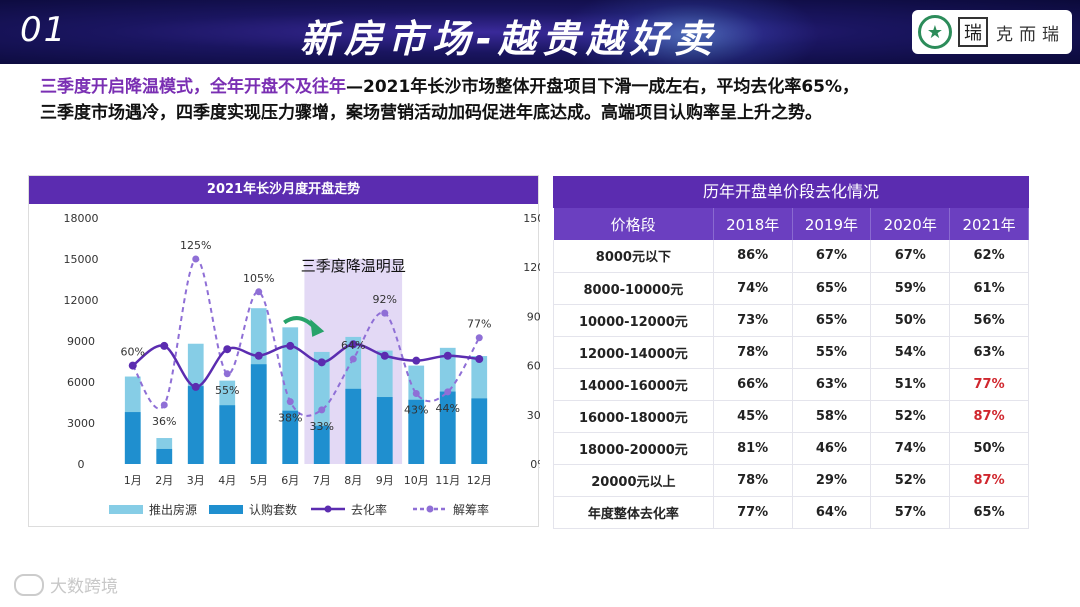  What do you see at coordinates (753, 320) in the screenshot?
I see `rate-cell: 73%` at bounding box center [753, 320].